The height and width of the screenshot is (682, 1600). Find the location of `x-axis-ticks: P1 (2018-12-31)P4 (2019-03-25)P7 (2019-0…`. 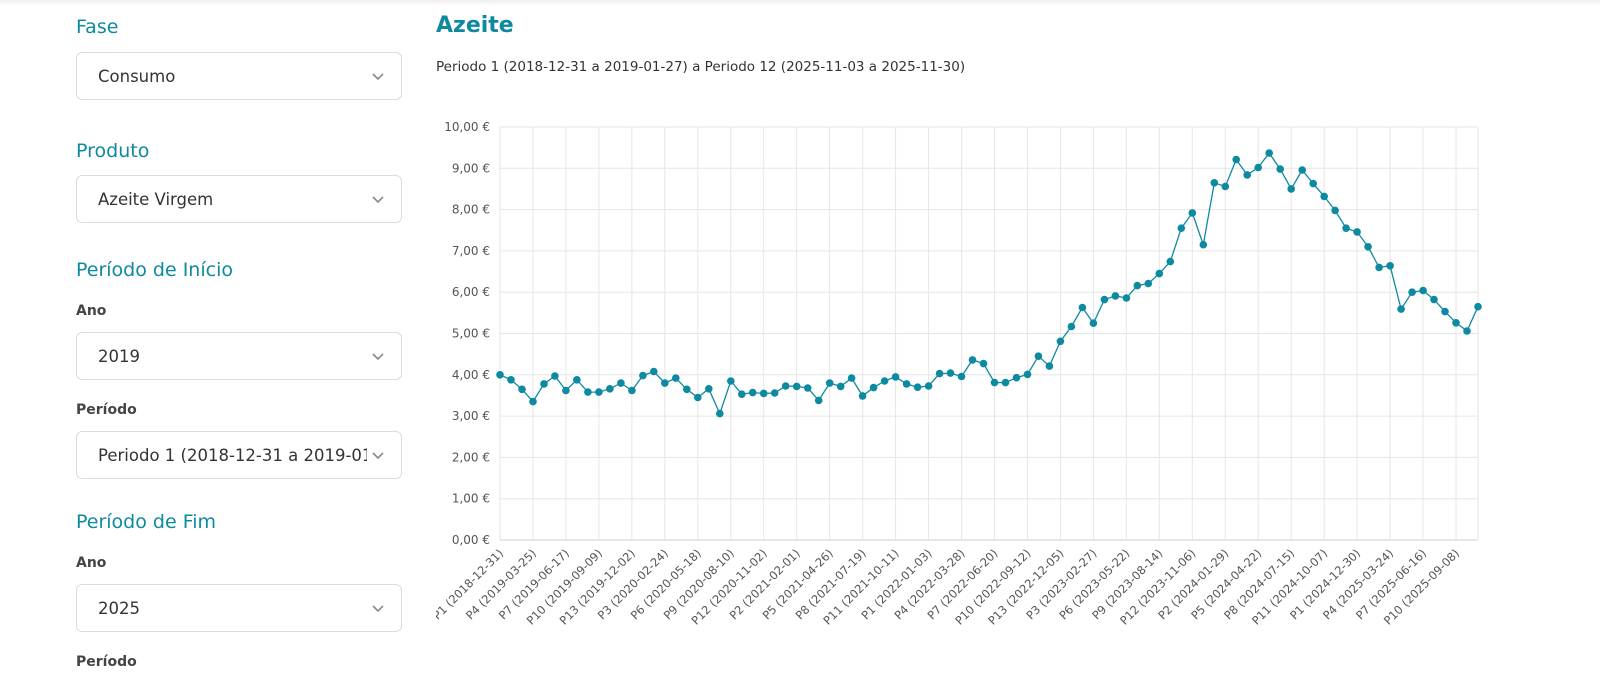

x-axis-ticks: P1 (2018-12-31)P4 (2019-03-25)P7 (2019-0… is located at coordinates (949, 586).